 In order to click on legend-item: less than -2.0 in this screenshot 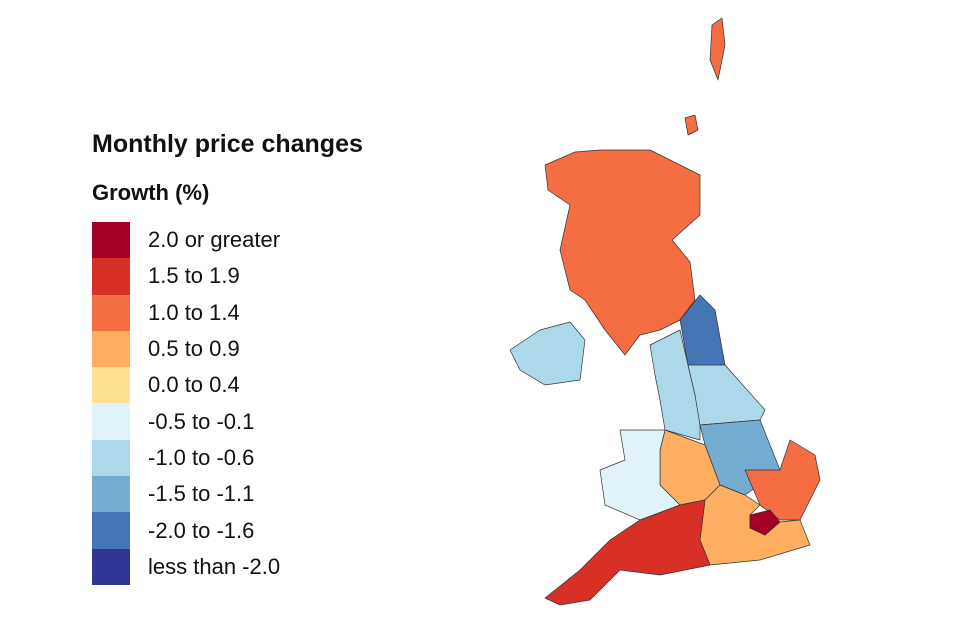, I will do `click(186, 566)`.